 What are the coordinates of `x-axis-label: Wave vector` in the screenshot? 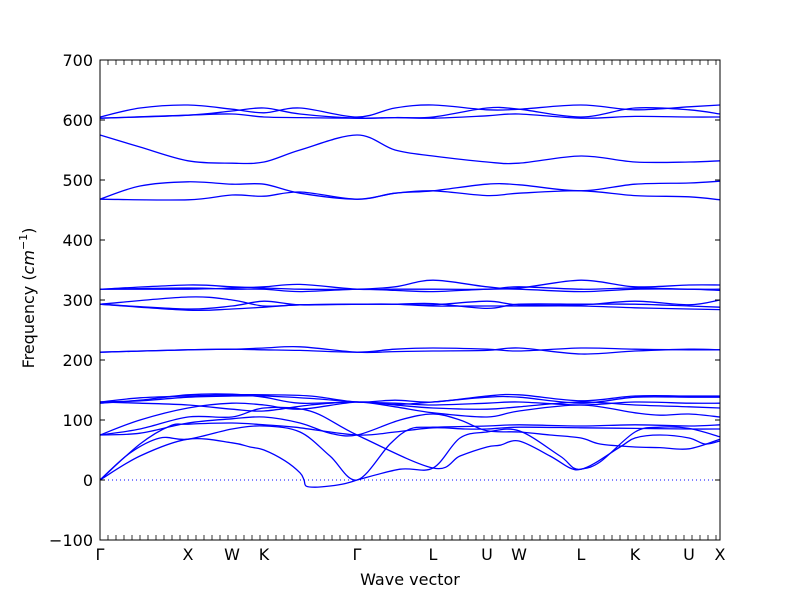 It's located at (410, 579).